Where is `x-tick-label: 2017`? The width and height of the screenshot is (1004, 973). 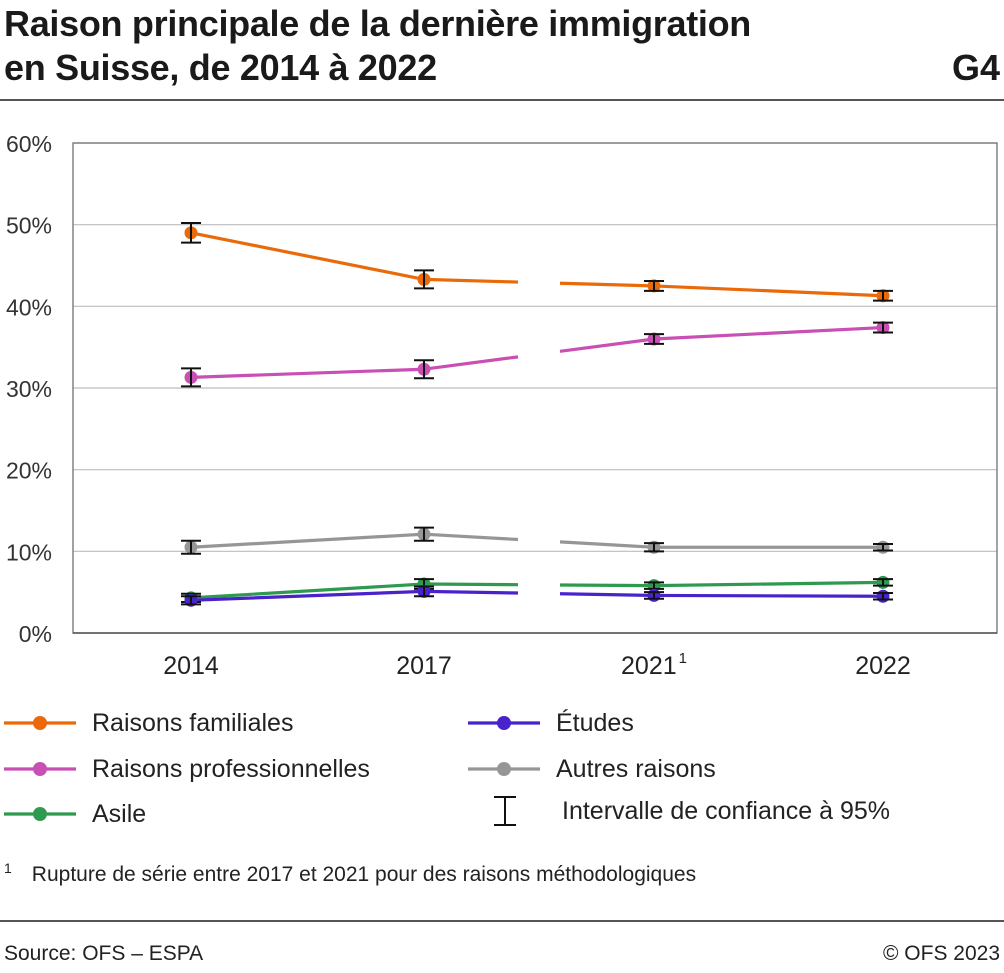
x-tick-label: 2017 is located at coordinates (424, 666).